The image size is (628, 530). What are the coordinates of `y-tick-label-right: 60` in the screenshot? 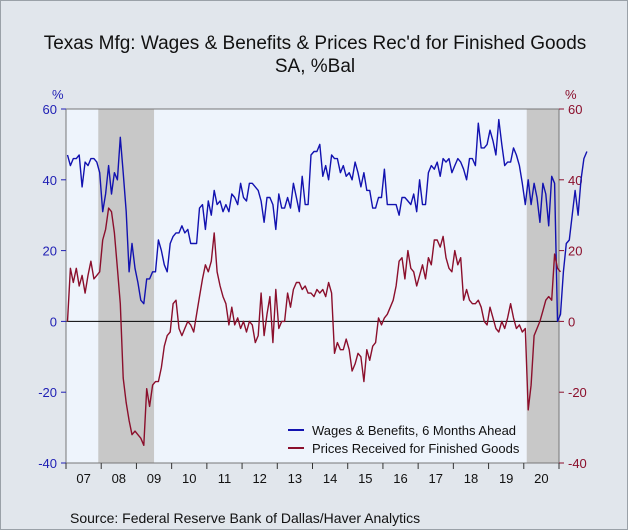 It's located at (575, 109).